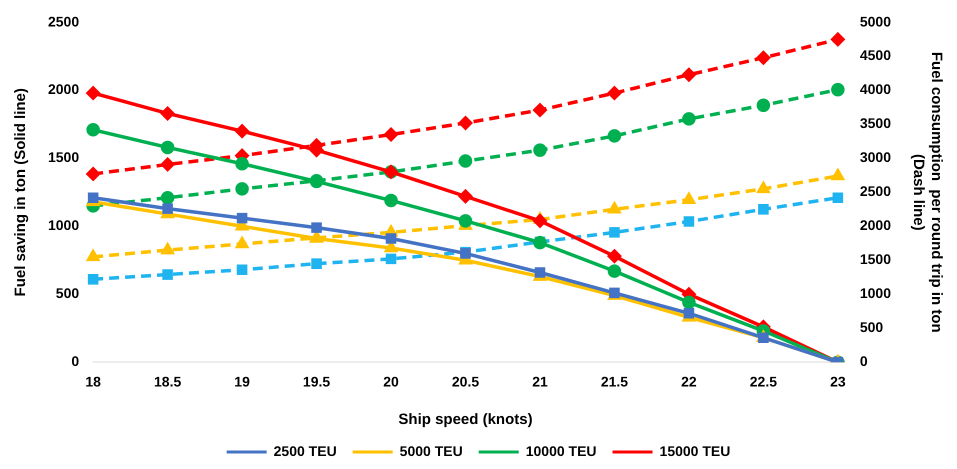  I want to click on y2-tick-label: 1500, so click(876, 259).